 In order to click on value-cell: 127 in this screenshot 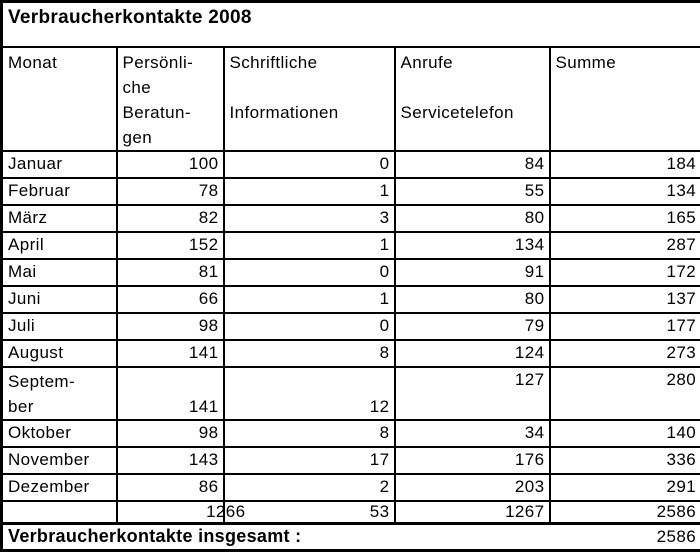, I will do `click(472, 393)`.